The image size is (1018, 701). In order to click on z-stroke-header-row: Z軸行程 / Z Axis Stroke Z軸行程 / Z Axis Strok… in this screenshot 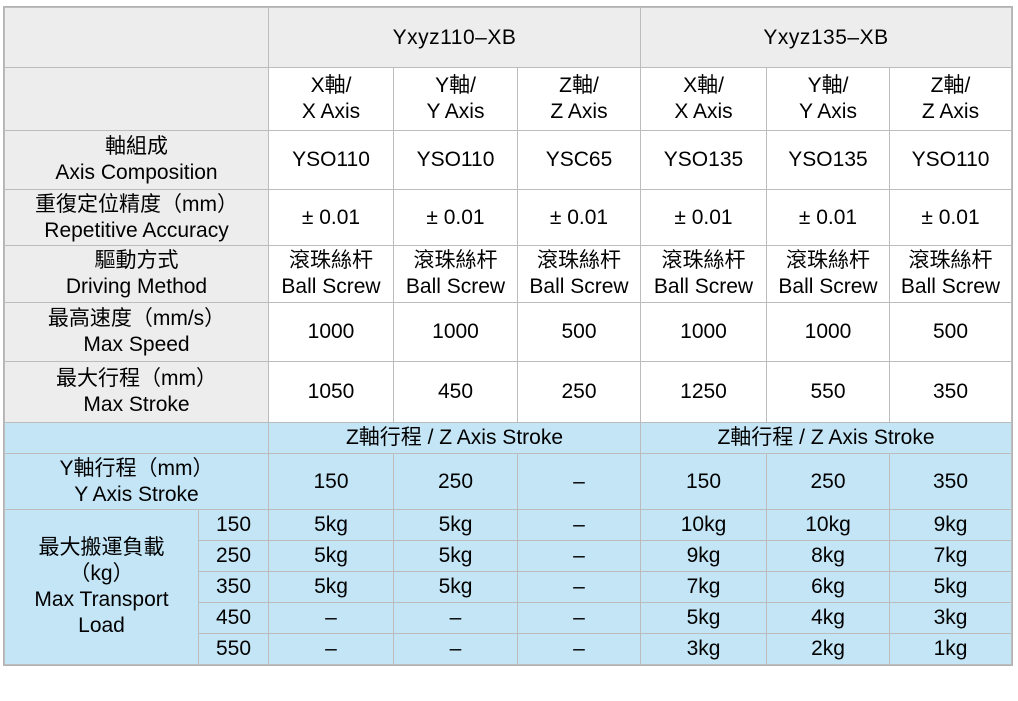, I will do `click(508, 438)`.